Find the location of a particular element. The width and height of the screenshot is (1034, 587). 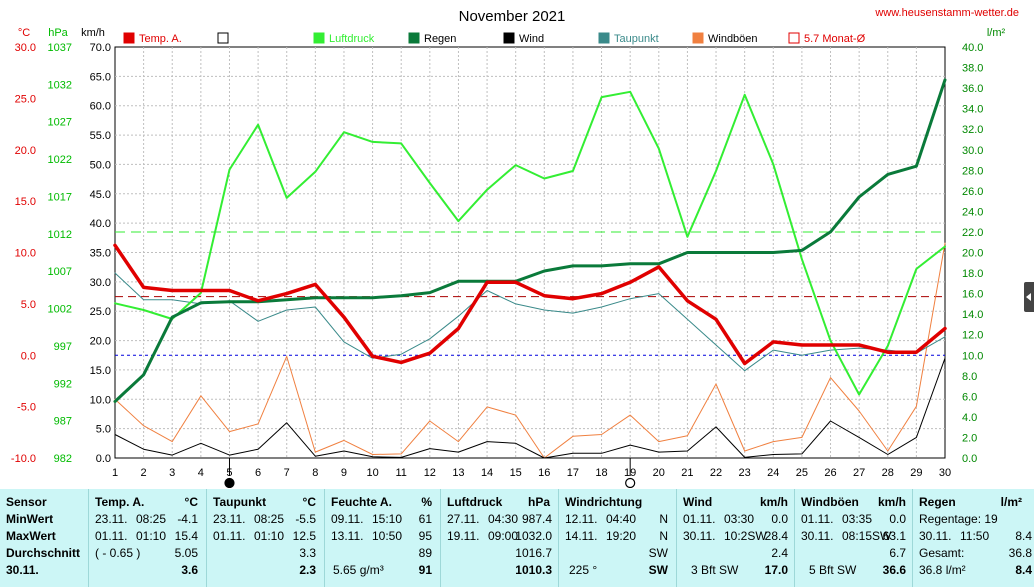

rain-days: Regentage: 19 is located at coordinates (958, 519).